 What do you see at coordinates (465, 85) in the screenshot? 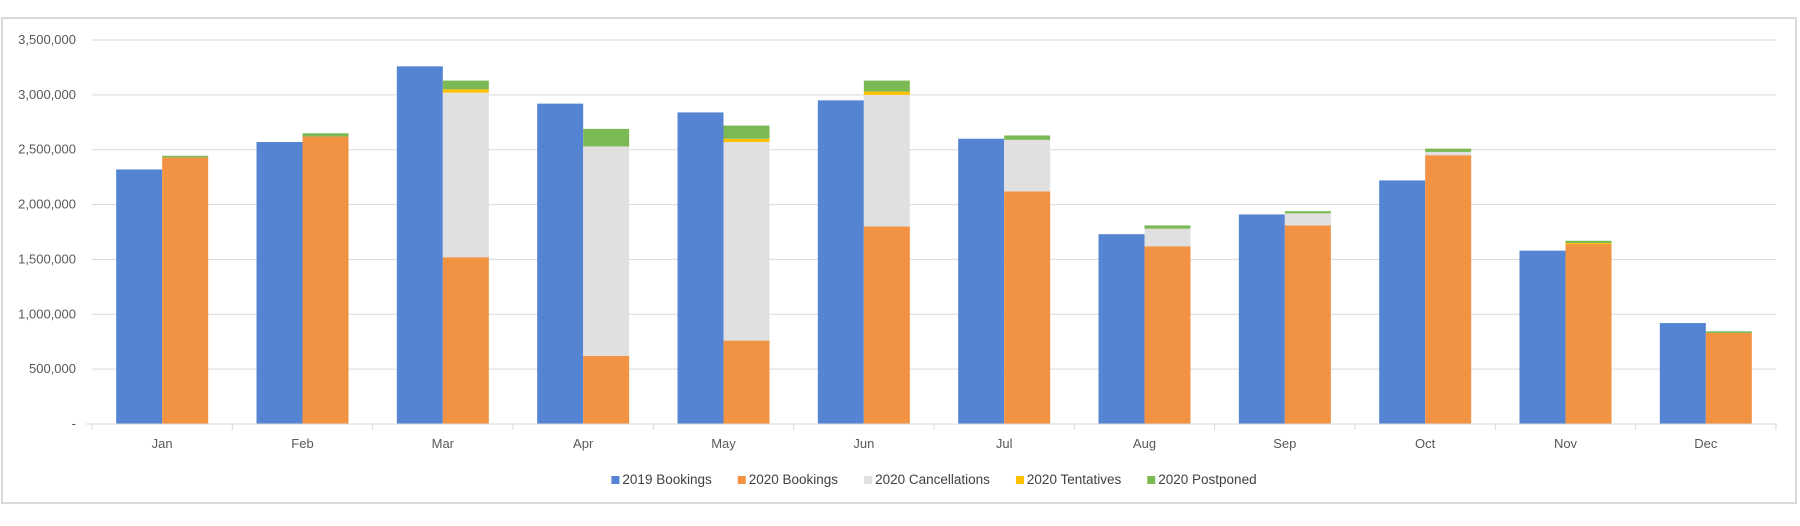
I see `bar-2020-postponed-mar` at bounding box center [465, 85].